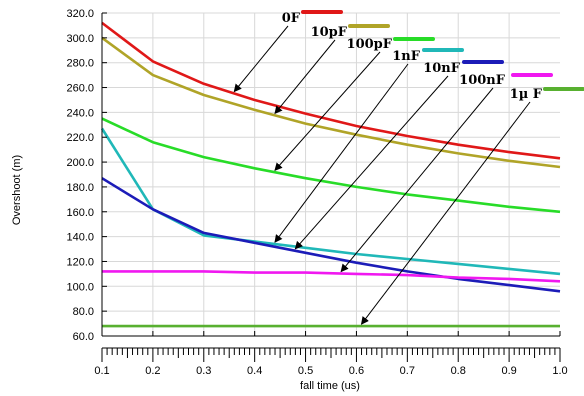 This screenshot has height=396, width=584. What do you see at coordinates (458, 371) in the screenshot?
I see `x-tick-label: 0.8` at bounding box center [458, 371].